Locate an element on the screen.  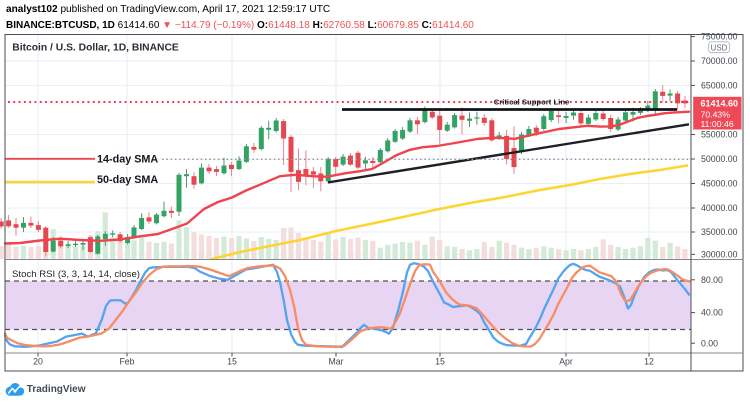
svg-text: 65000.00 is located at coordinates (719, 86).